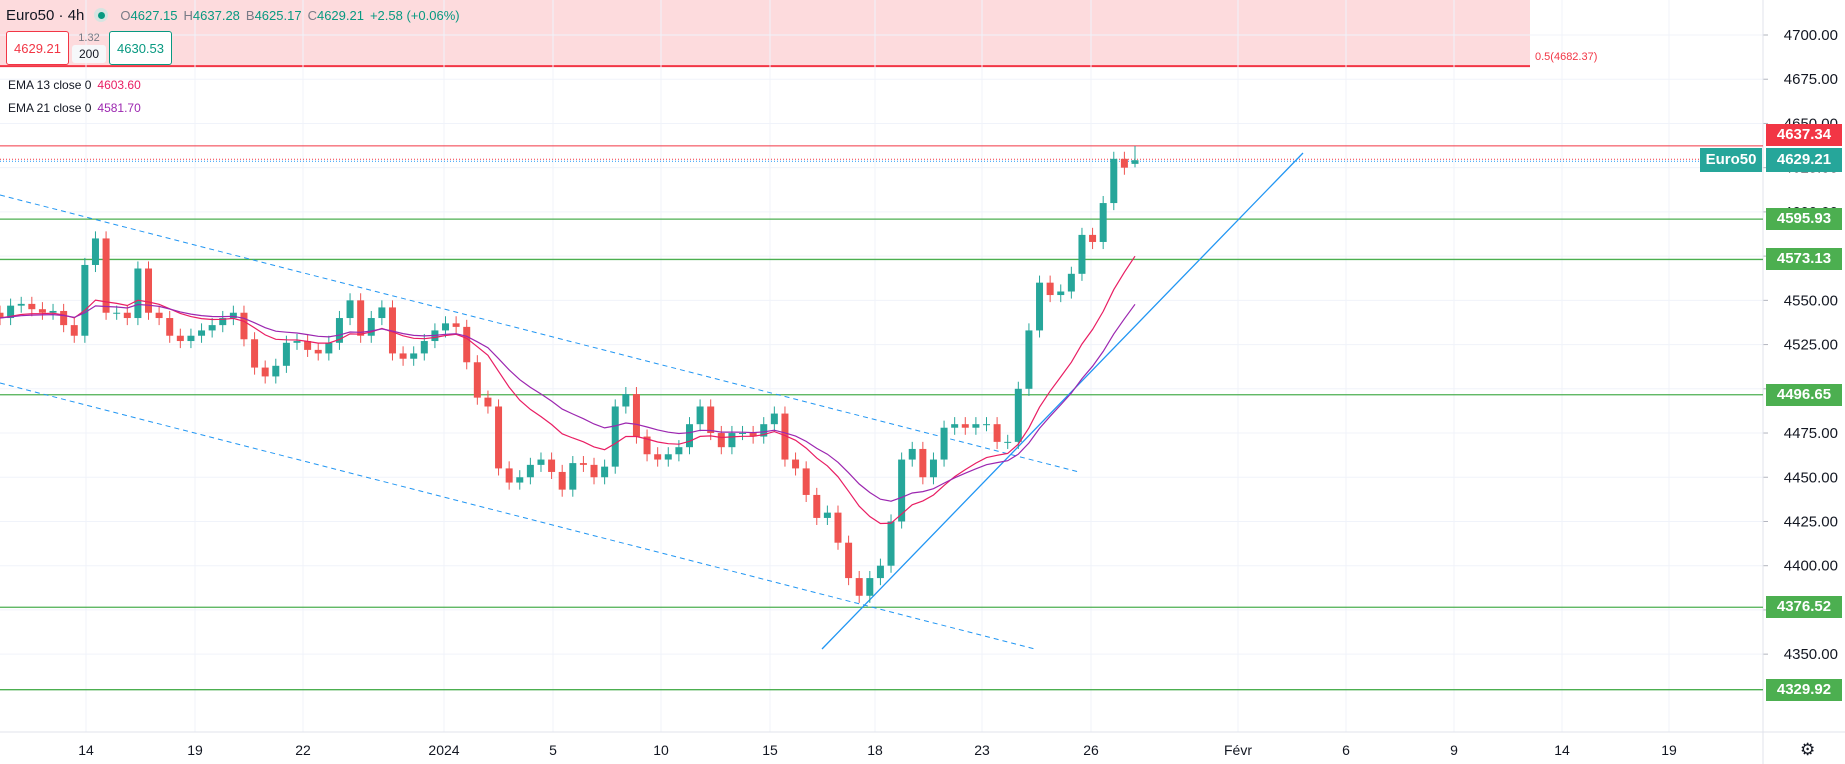 Image resolution: width=1845 pixels, height=764 pixels. What do you see at coordinates (1811, 654) in the screenshot?
I see `y-tick-label: 4350.00` at bounding box center [1811, 654].